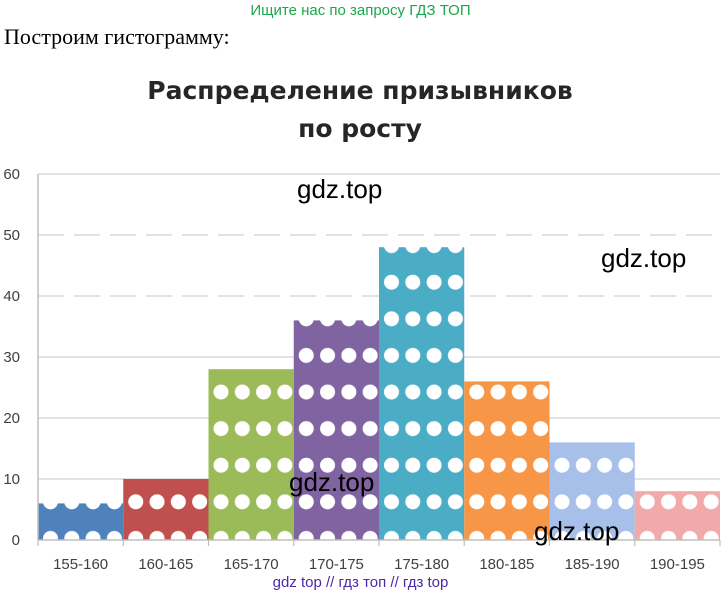 This screenshot has width=721, height=598. I want to click on x-tick-label: 165-170, so click(251, 564).